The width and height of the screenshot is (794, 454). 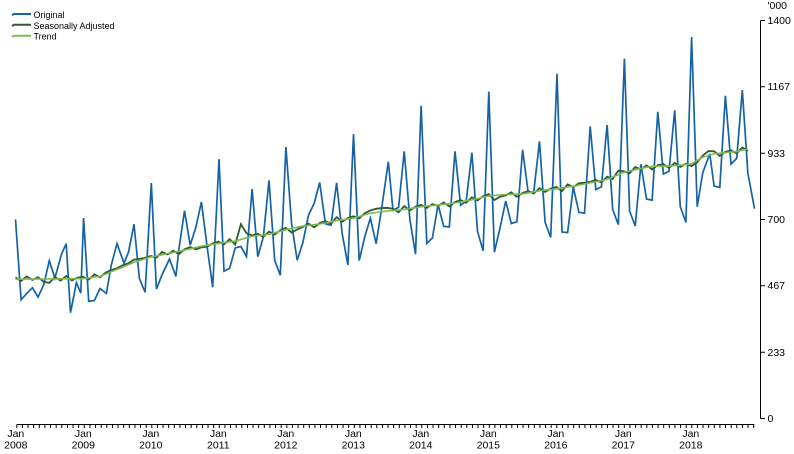 What do you see at coordinates (218, 446) in the screenshot?
I see `svg-text: 2011` at bounding box center [218, 446].